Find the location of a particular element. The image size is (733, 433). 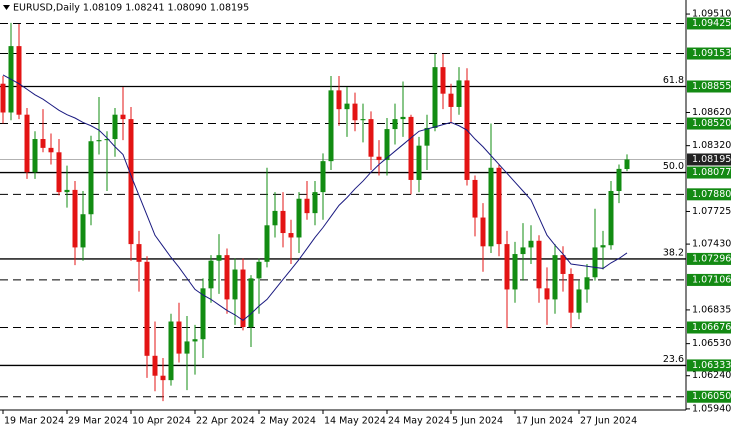

last-price-label: 1.08195 is located at coordinates (711, 159).